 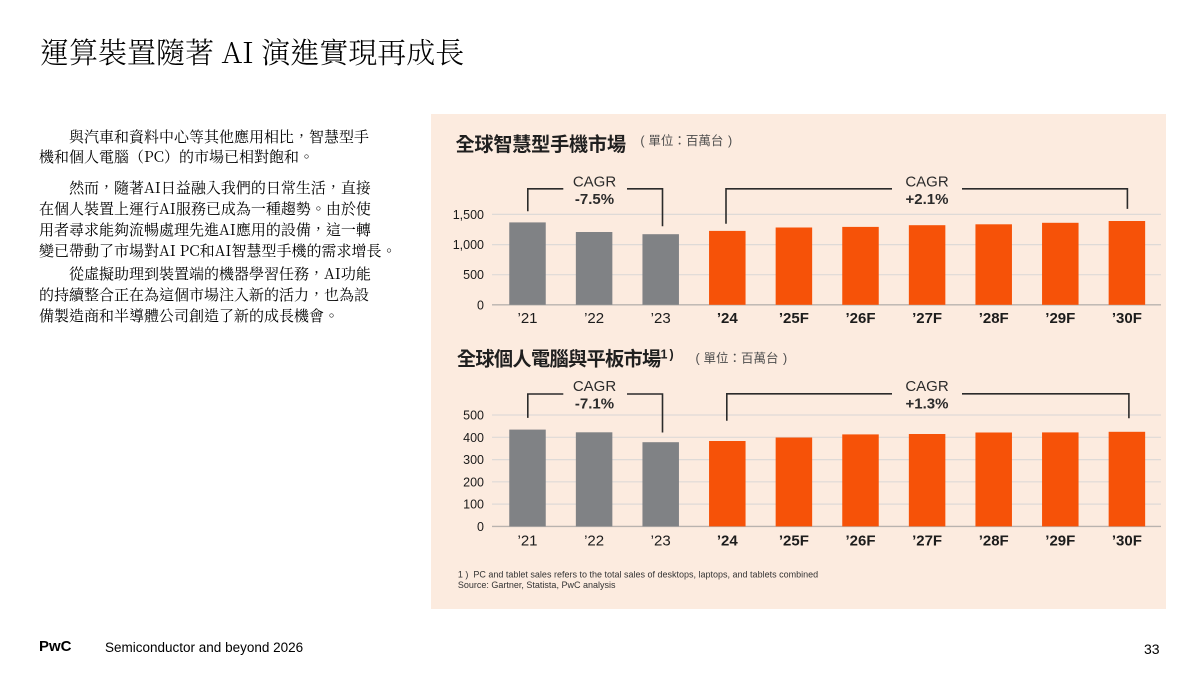 What do you see at coordinates (594, 404) in the screenshot?
I see `svg-text: -7.1%` at bounding box center [594, 404].